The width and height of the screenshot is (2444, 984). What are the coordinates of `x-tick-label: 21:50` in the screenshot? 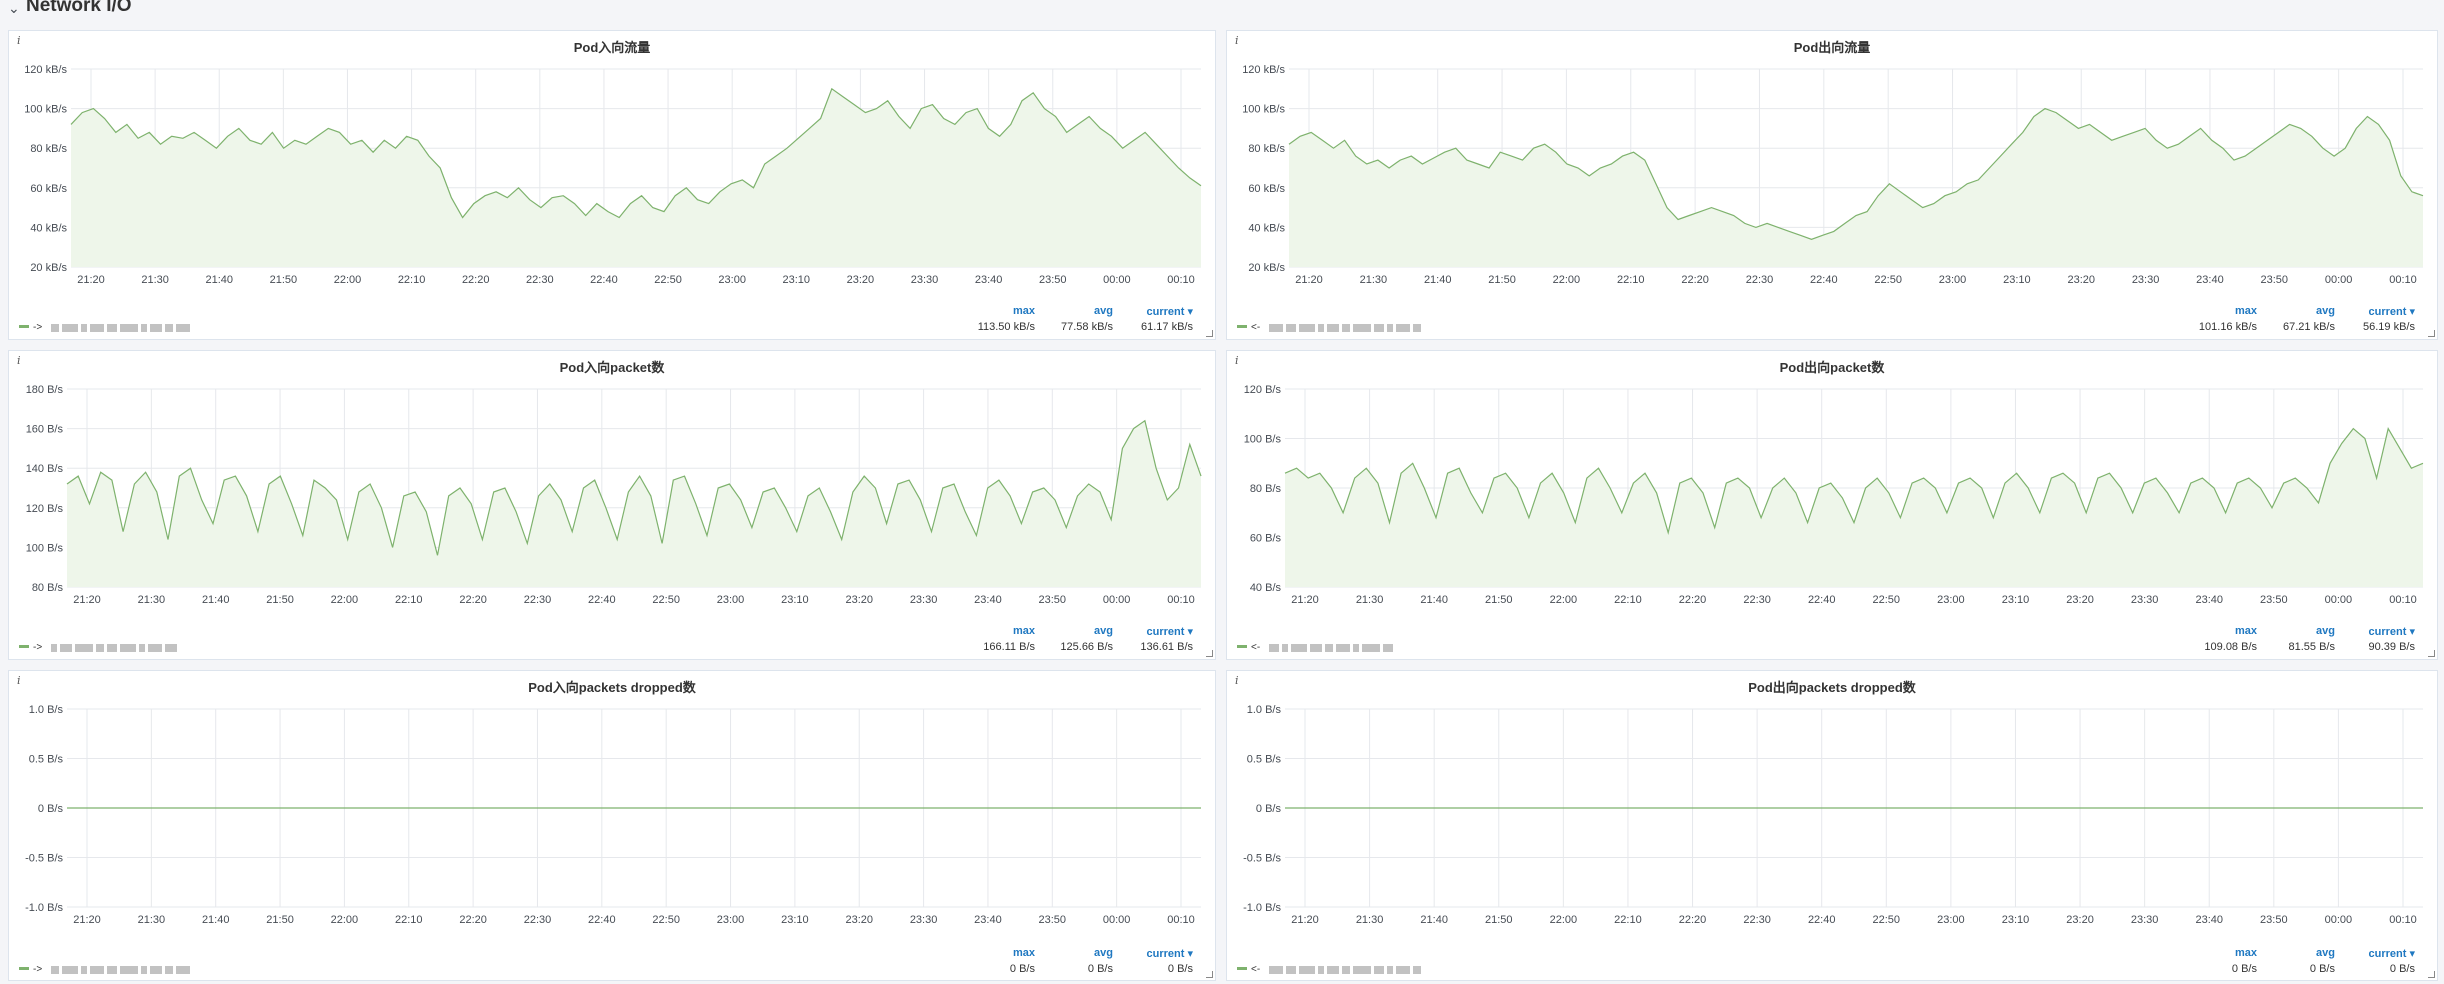 It's located at (1502, 280).